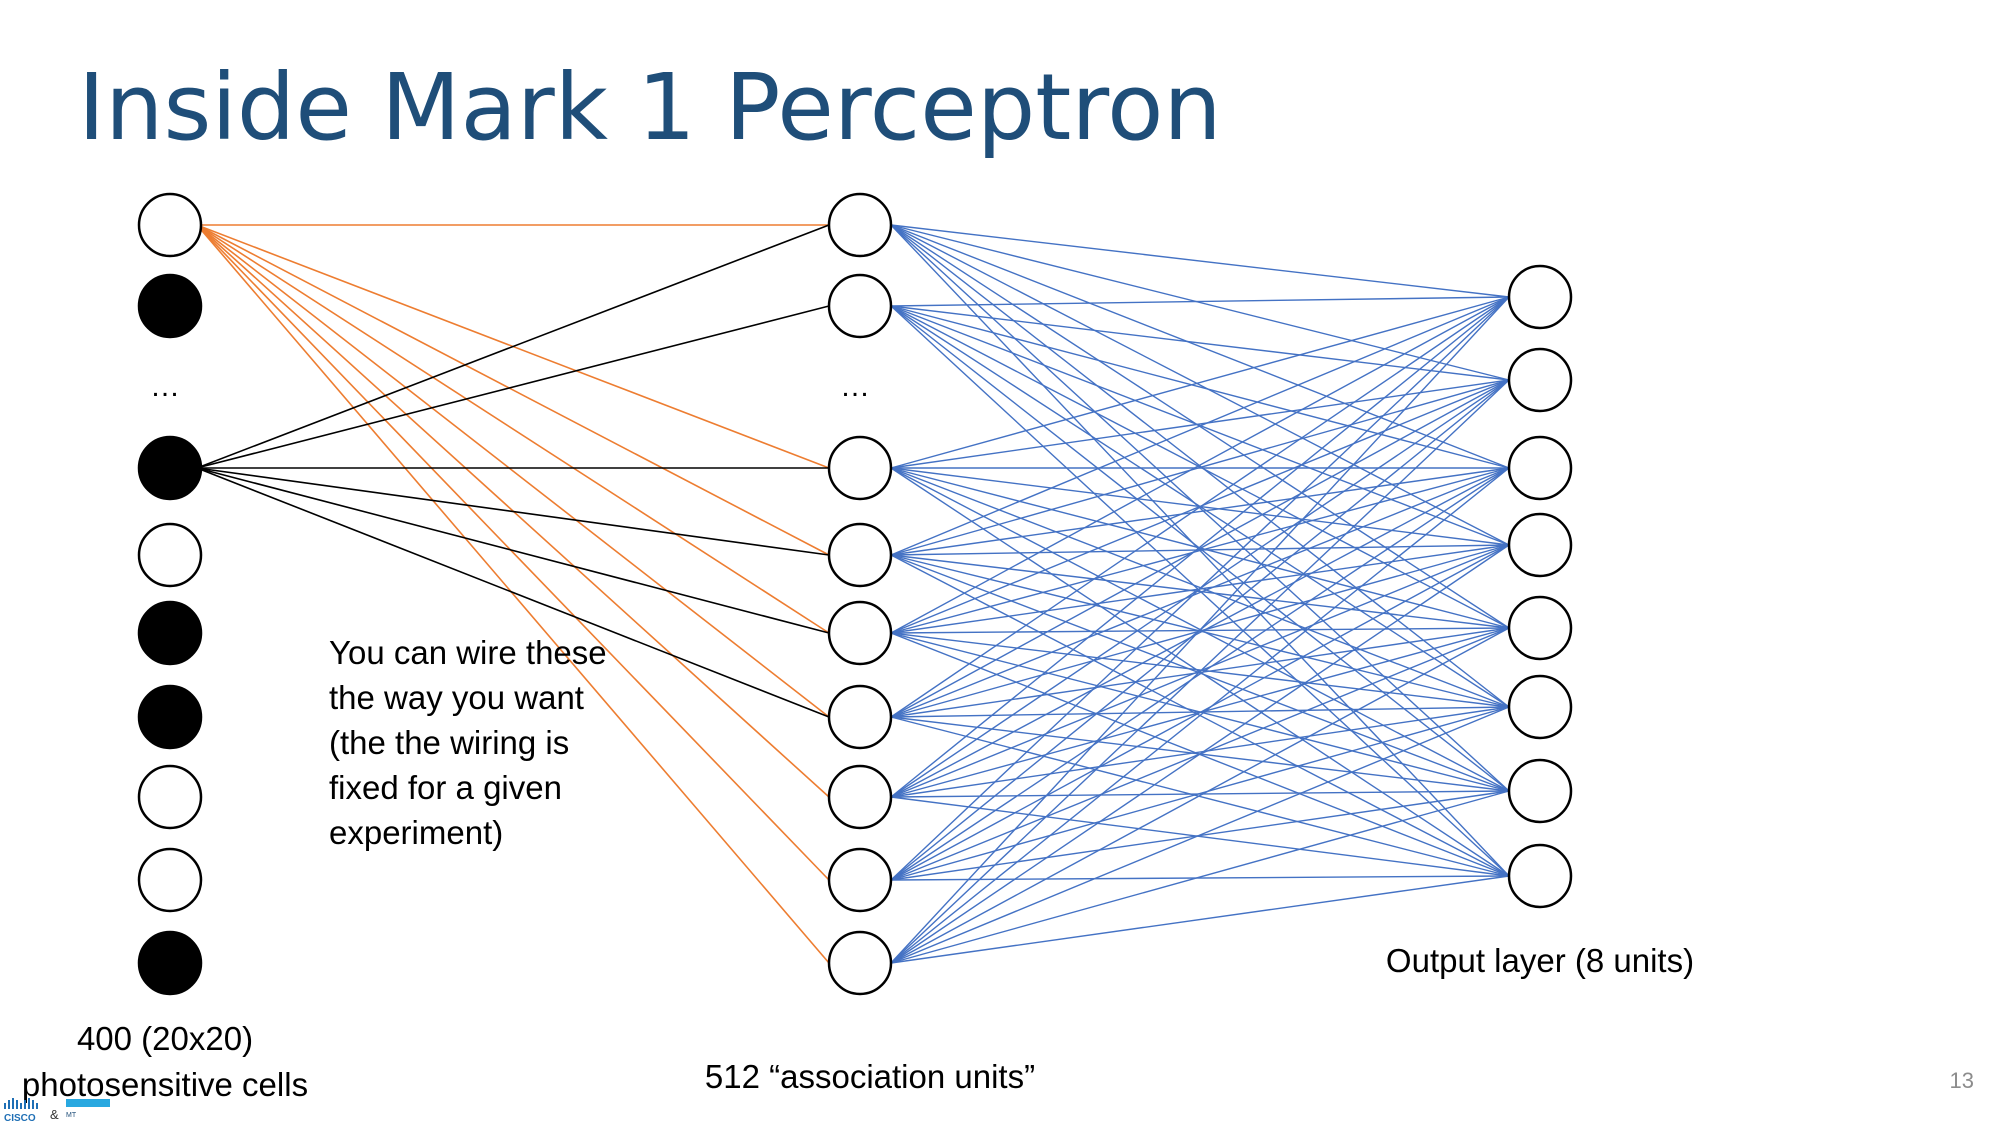 Image resolution: width=2000 pixels, height=1125 pixels. I want to click on cisco-mt-logo: CISCO & MT, so click(57, 1110).